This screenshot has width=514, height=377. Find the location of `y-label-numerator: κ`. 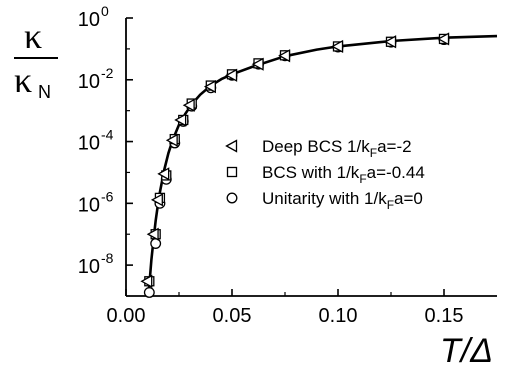

y-label-numerator: κ is located at coordinates (33, 36).